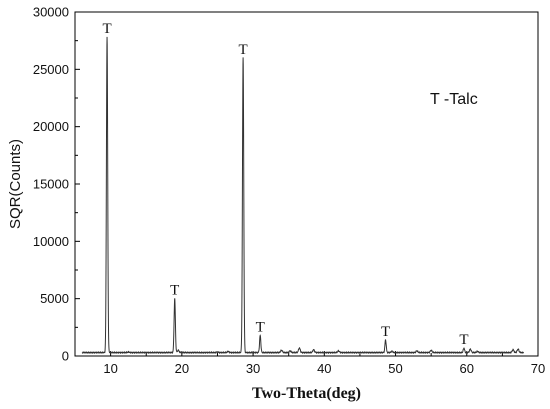  What do you see at coordinates (182, 368) in the screenshot?
I see `x-tick-label: 20` at bounding box center [182, 368].